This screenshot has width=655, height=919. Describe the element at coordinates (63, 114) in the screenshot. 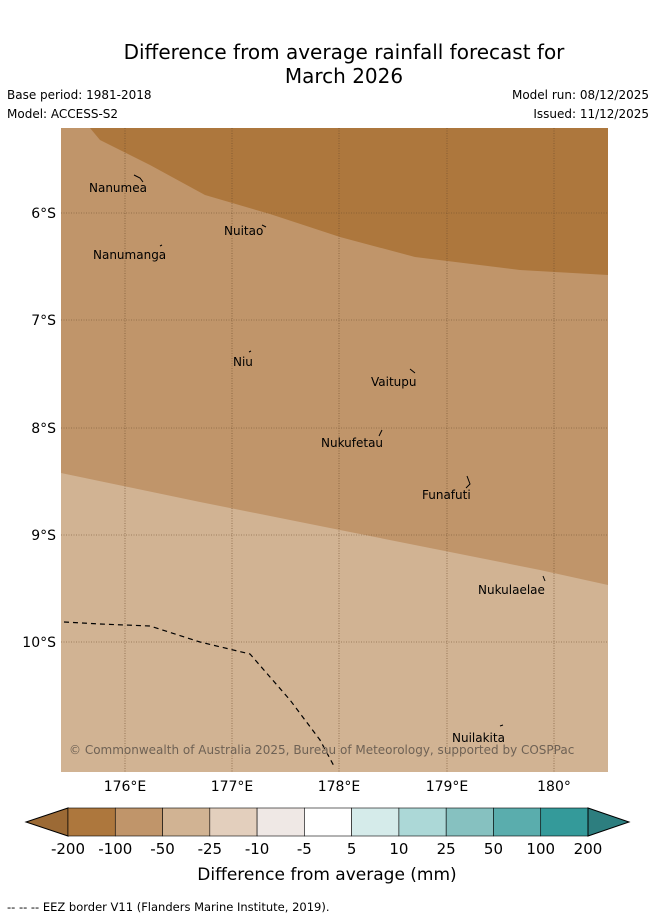

I see `model-name: Model: ACCESS-S2` at that location.